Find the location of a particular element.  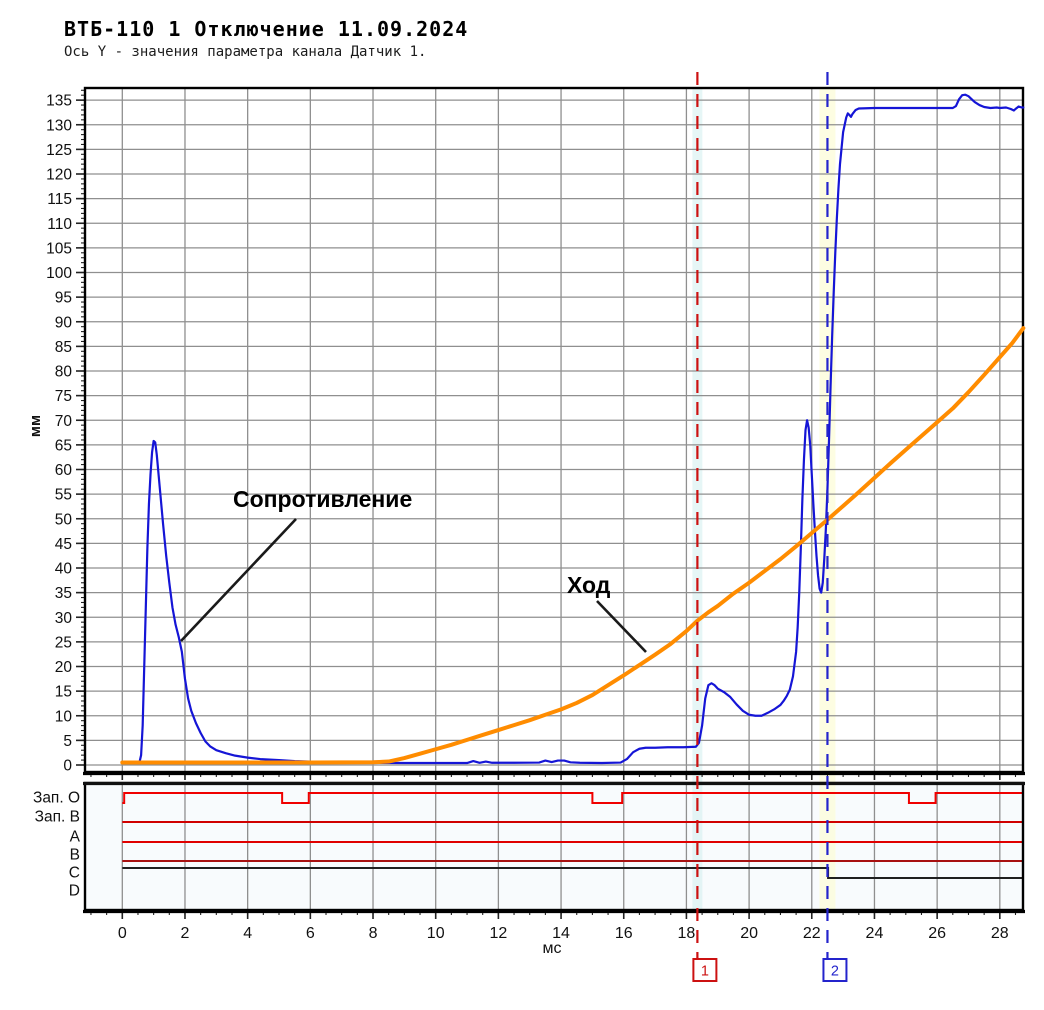

channel-label: B is located at coordinates (75, 855).